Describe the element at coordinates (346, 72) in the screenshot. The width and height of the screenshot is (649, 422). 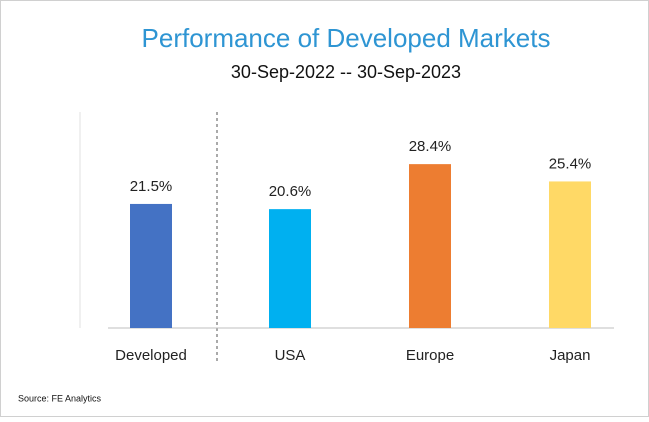
I see `chart-subtitle: 30-Sep-2022 -- 30-Sep-2023` at that location.